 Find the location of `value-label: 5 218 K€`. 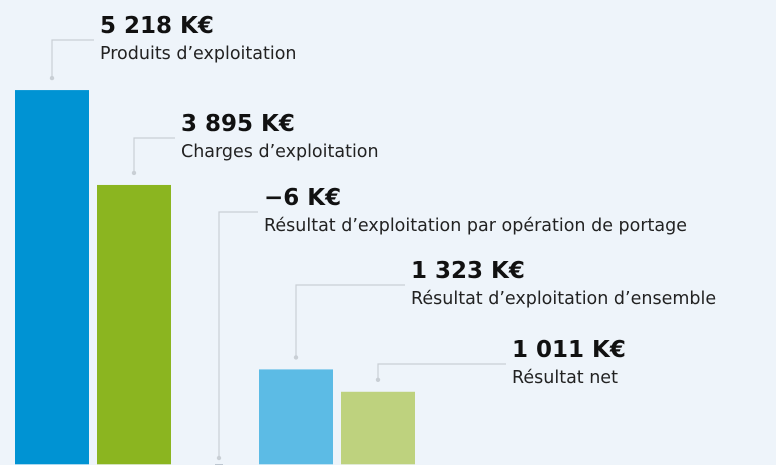

value-label: 5 218 K€ is located at coordinates (157, 26).